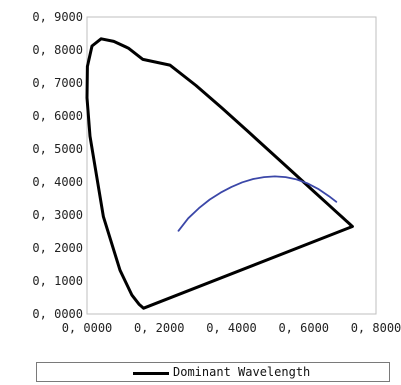  What do you see at coordinates (57, 116) in the screenshot?
I see `y-tick-label: 0, 6000` at bounding box center [57, 116].